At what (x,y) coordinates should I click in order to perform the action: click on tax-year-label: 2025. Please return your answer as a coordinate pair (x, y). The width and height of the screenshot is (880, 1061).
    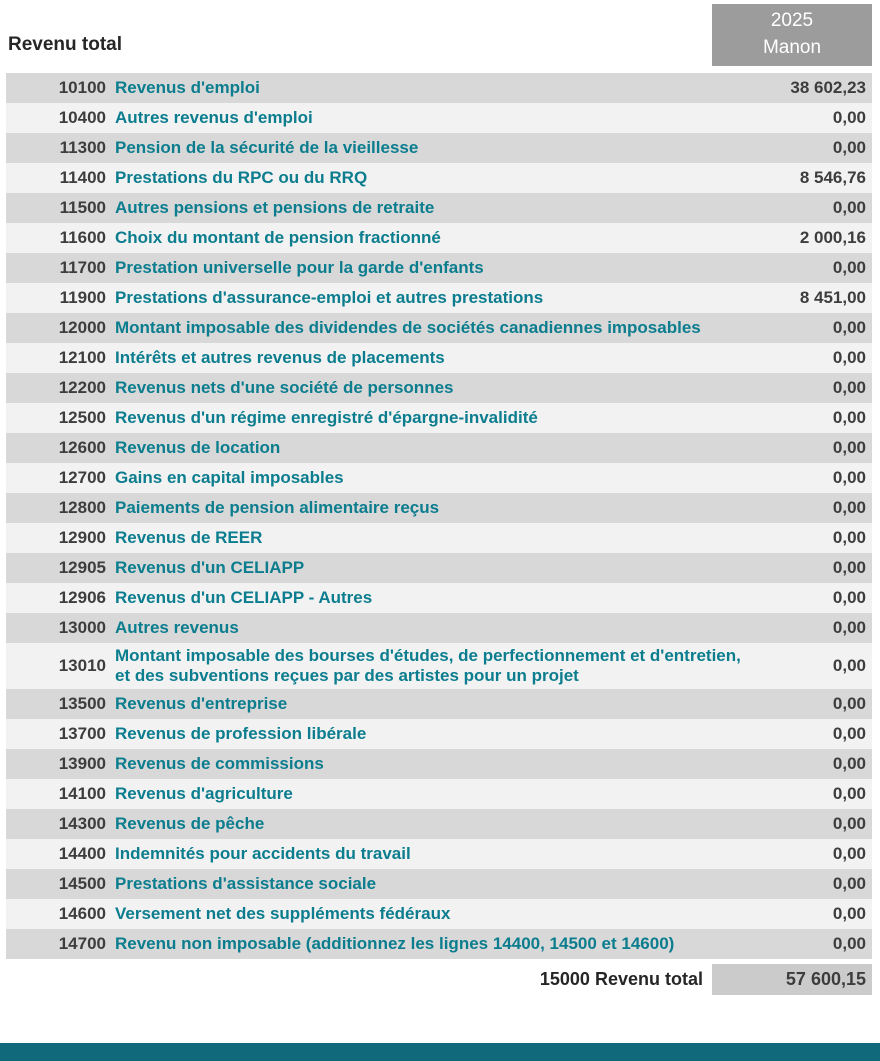
    Looking at the image, I should click on (792, 20).